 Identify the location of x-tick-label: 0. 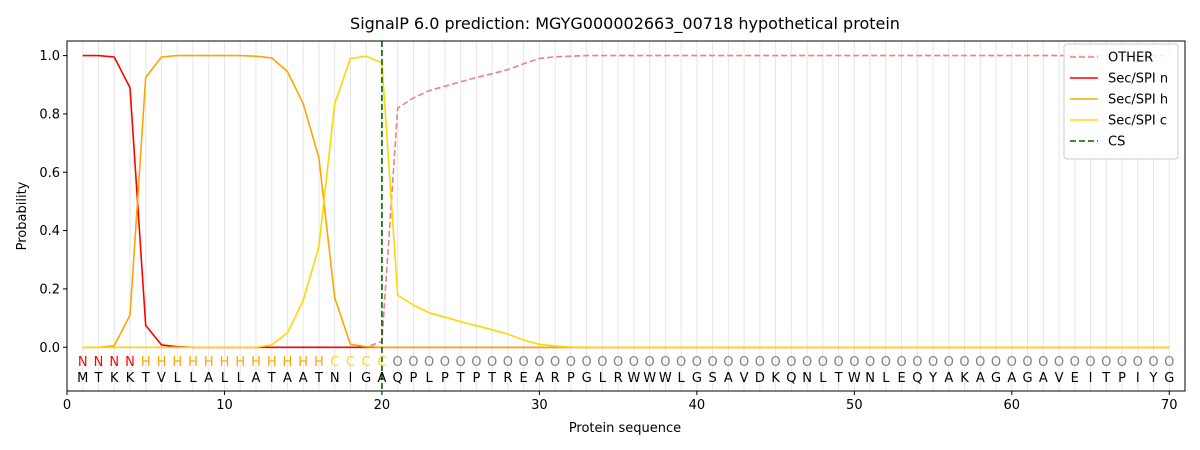
(67, 405).